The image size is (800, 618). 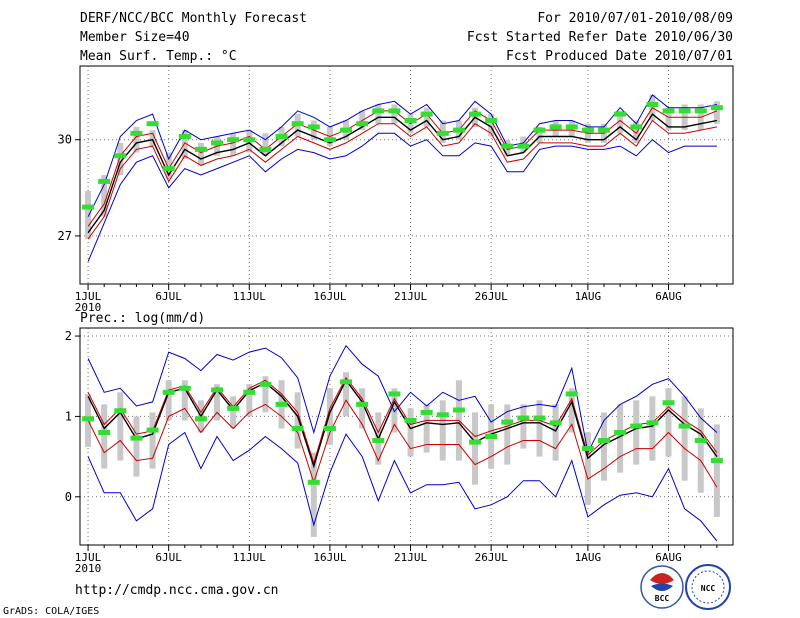 What do you see at coordinates (142, 318) in the screenshot?
I see `precip-panel-title: Prec.: log(mm/d)` at bounding box center [142, 318].